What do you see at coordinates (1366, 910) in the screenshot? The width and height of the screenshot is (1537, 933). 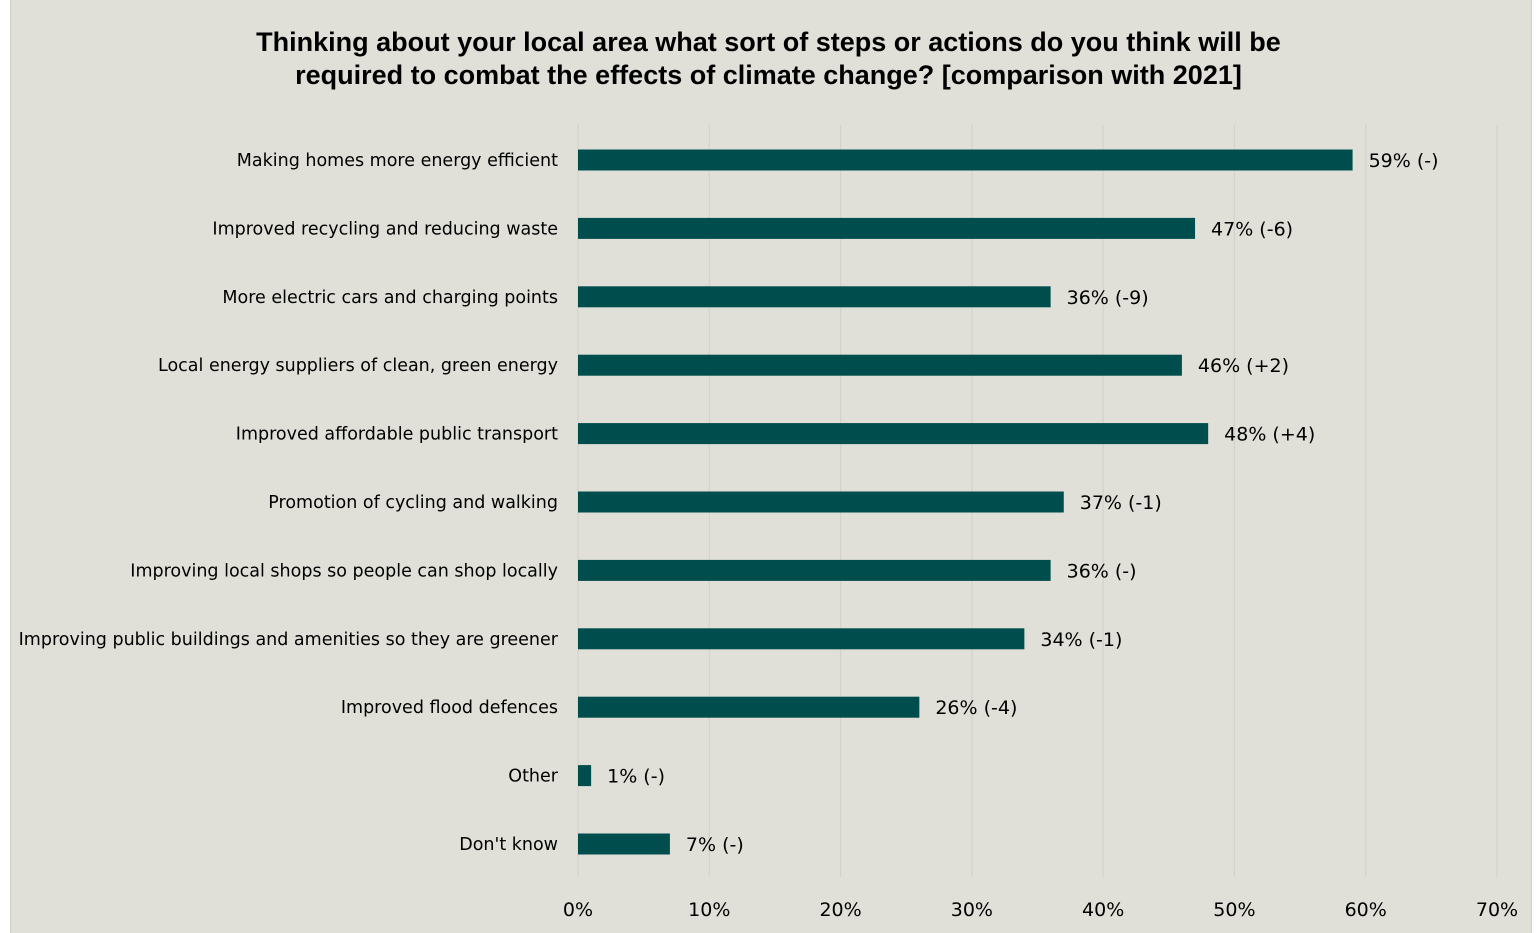 I see `x-tick-label: 60%` at bounding box center [1366, 910].